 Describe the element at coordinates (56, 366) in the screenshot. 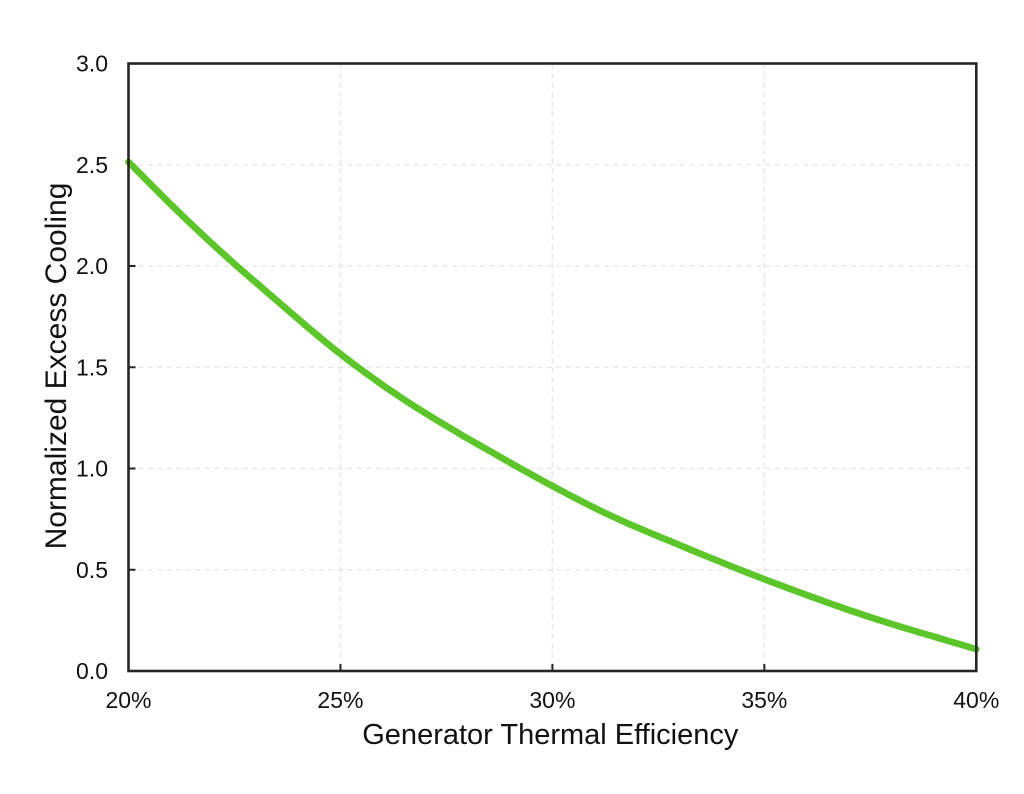

I see `svg-text: Normalized Excess Cooling` at that location.